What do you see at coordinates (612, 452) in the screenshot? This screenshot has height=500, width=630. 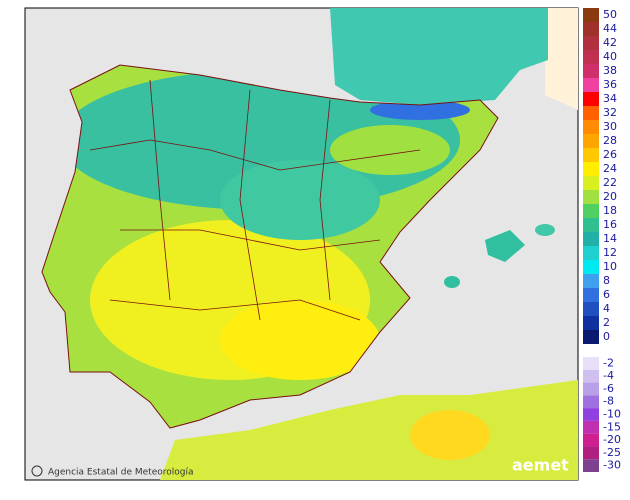 I see `legend-label: -25` at bounding box center [612, 452].